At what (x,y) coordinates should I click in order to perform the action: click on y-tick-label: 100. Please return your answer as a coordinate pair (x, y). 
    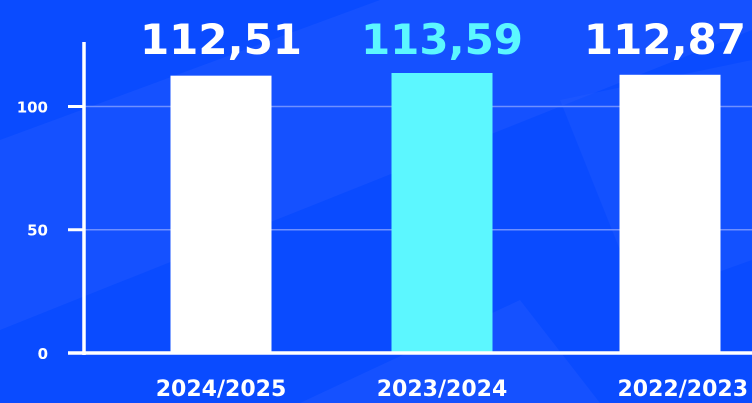
    Looking at the image, I should click on (32, 107).